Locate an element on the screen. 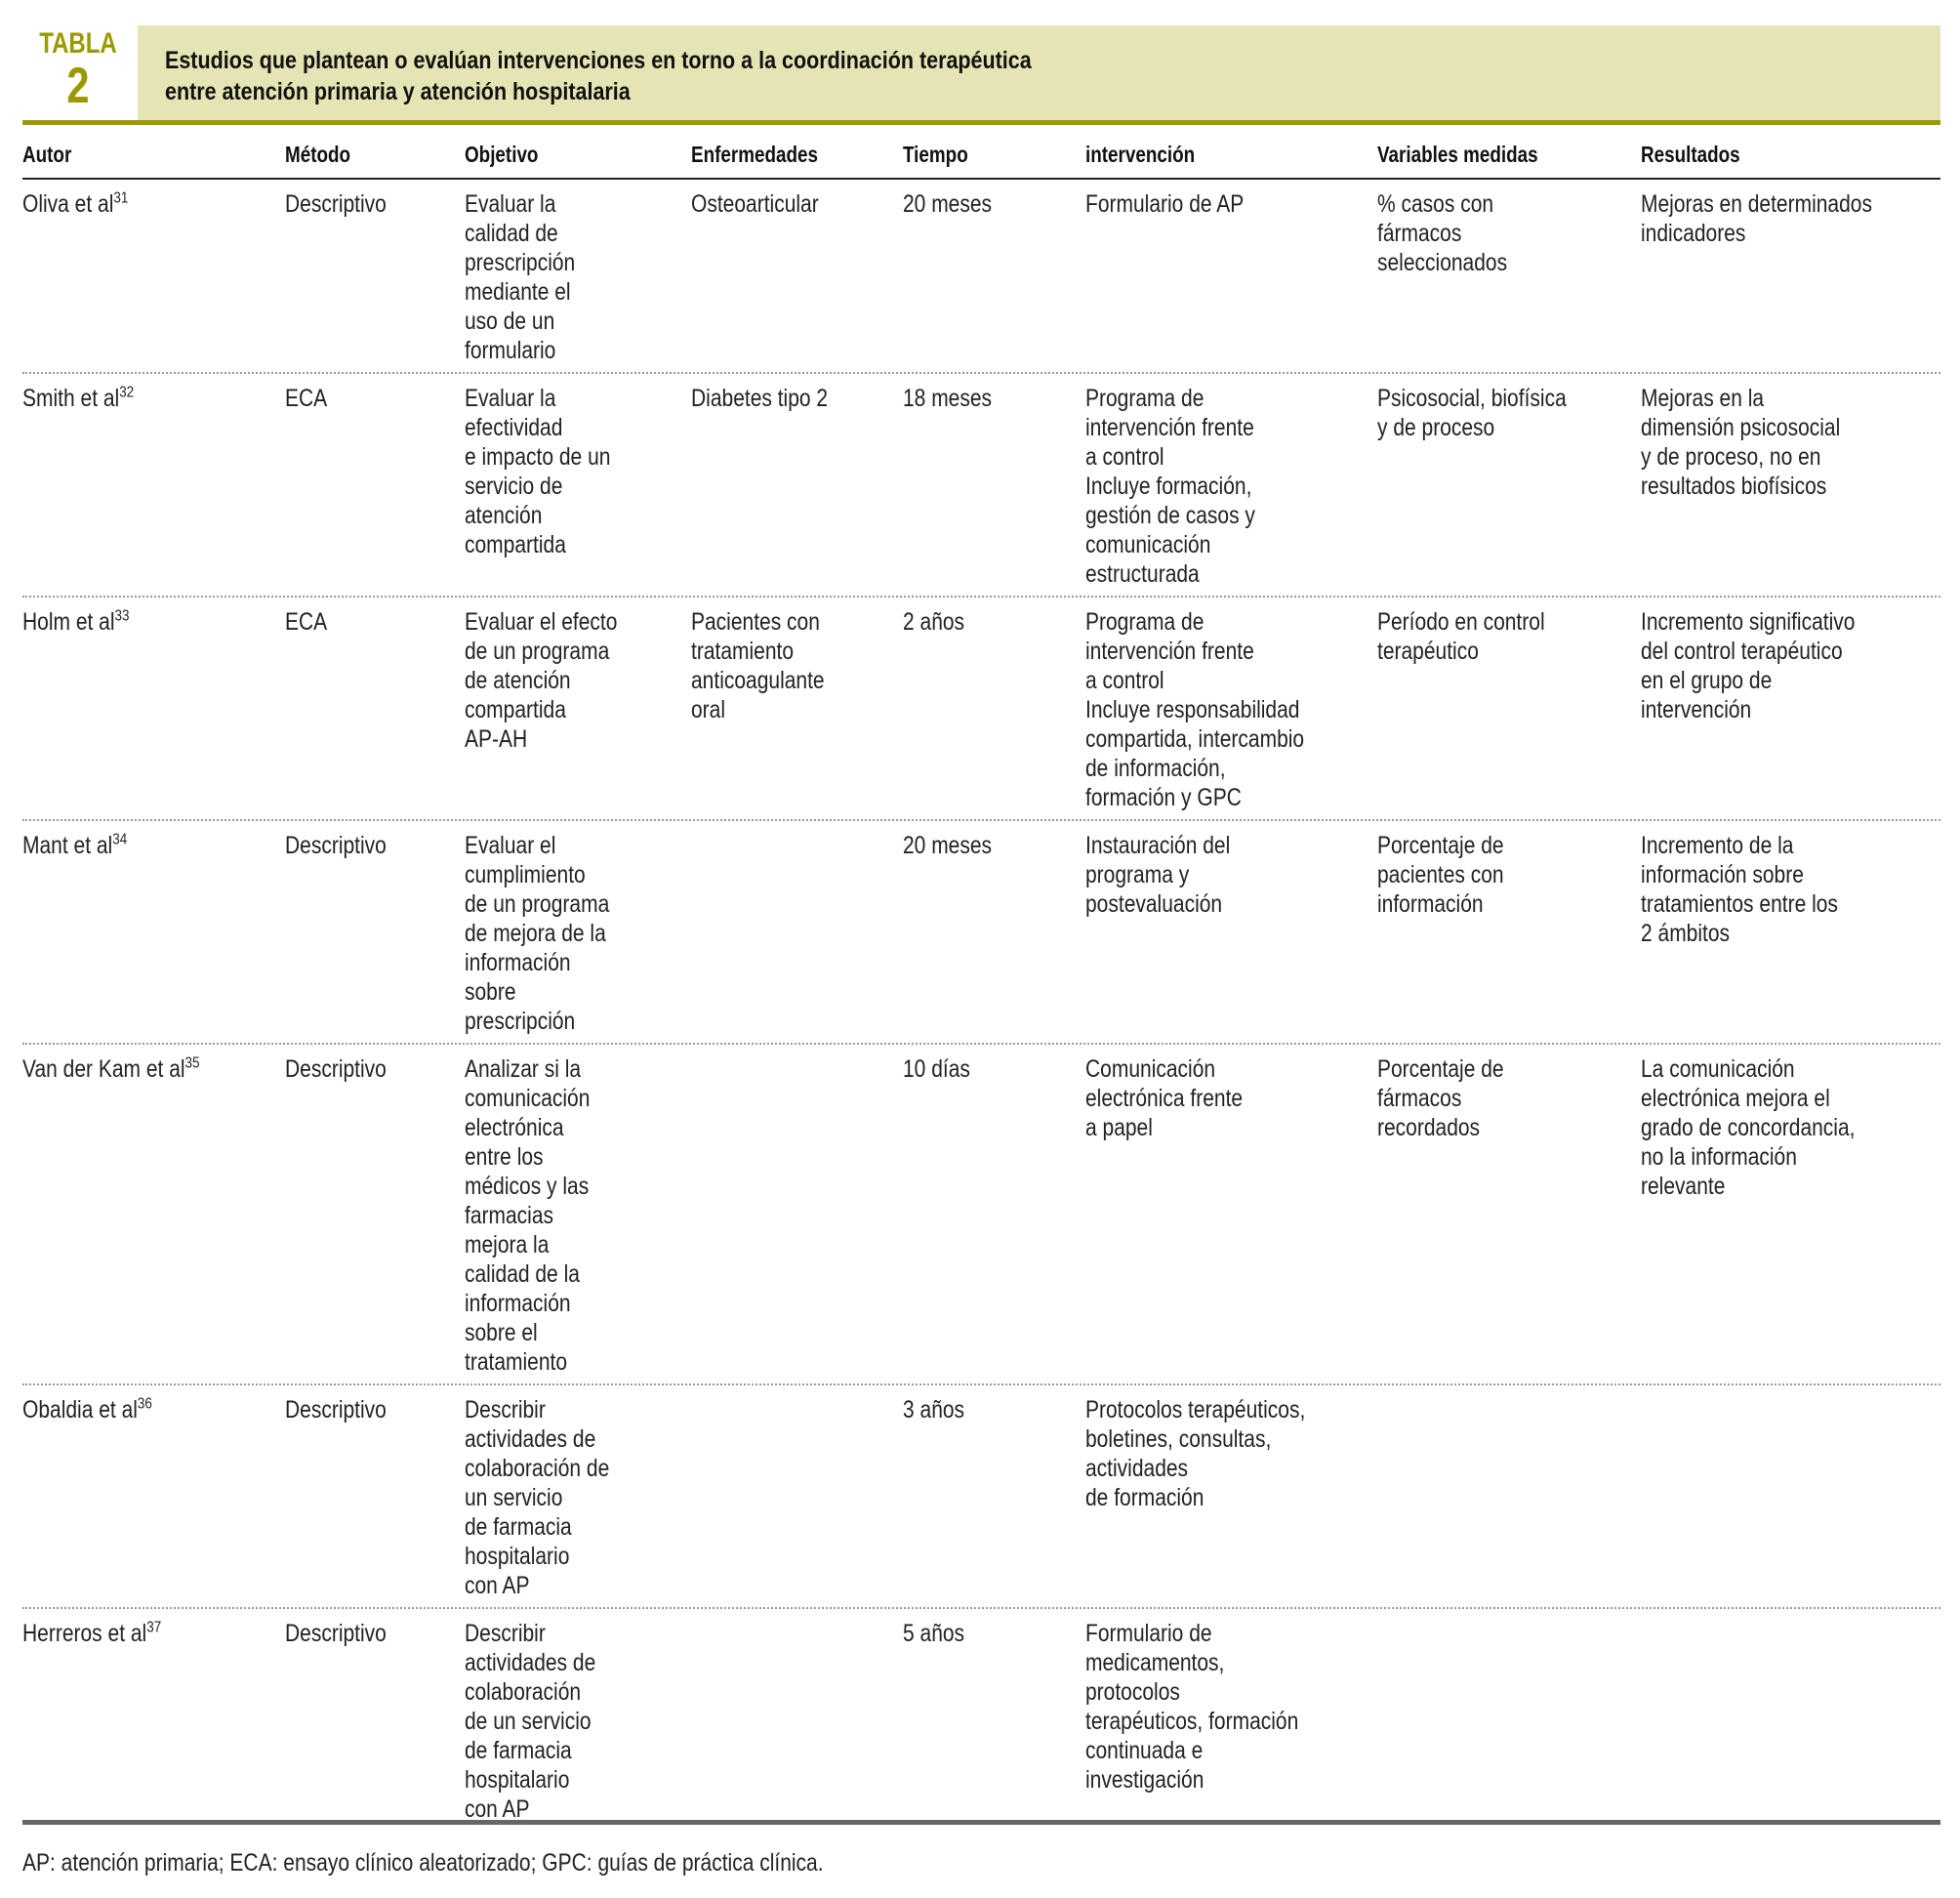 The image size is (1960, 1898). author-name: Oliva et al is located at coordinates (68, 204).